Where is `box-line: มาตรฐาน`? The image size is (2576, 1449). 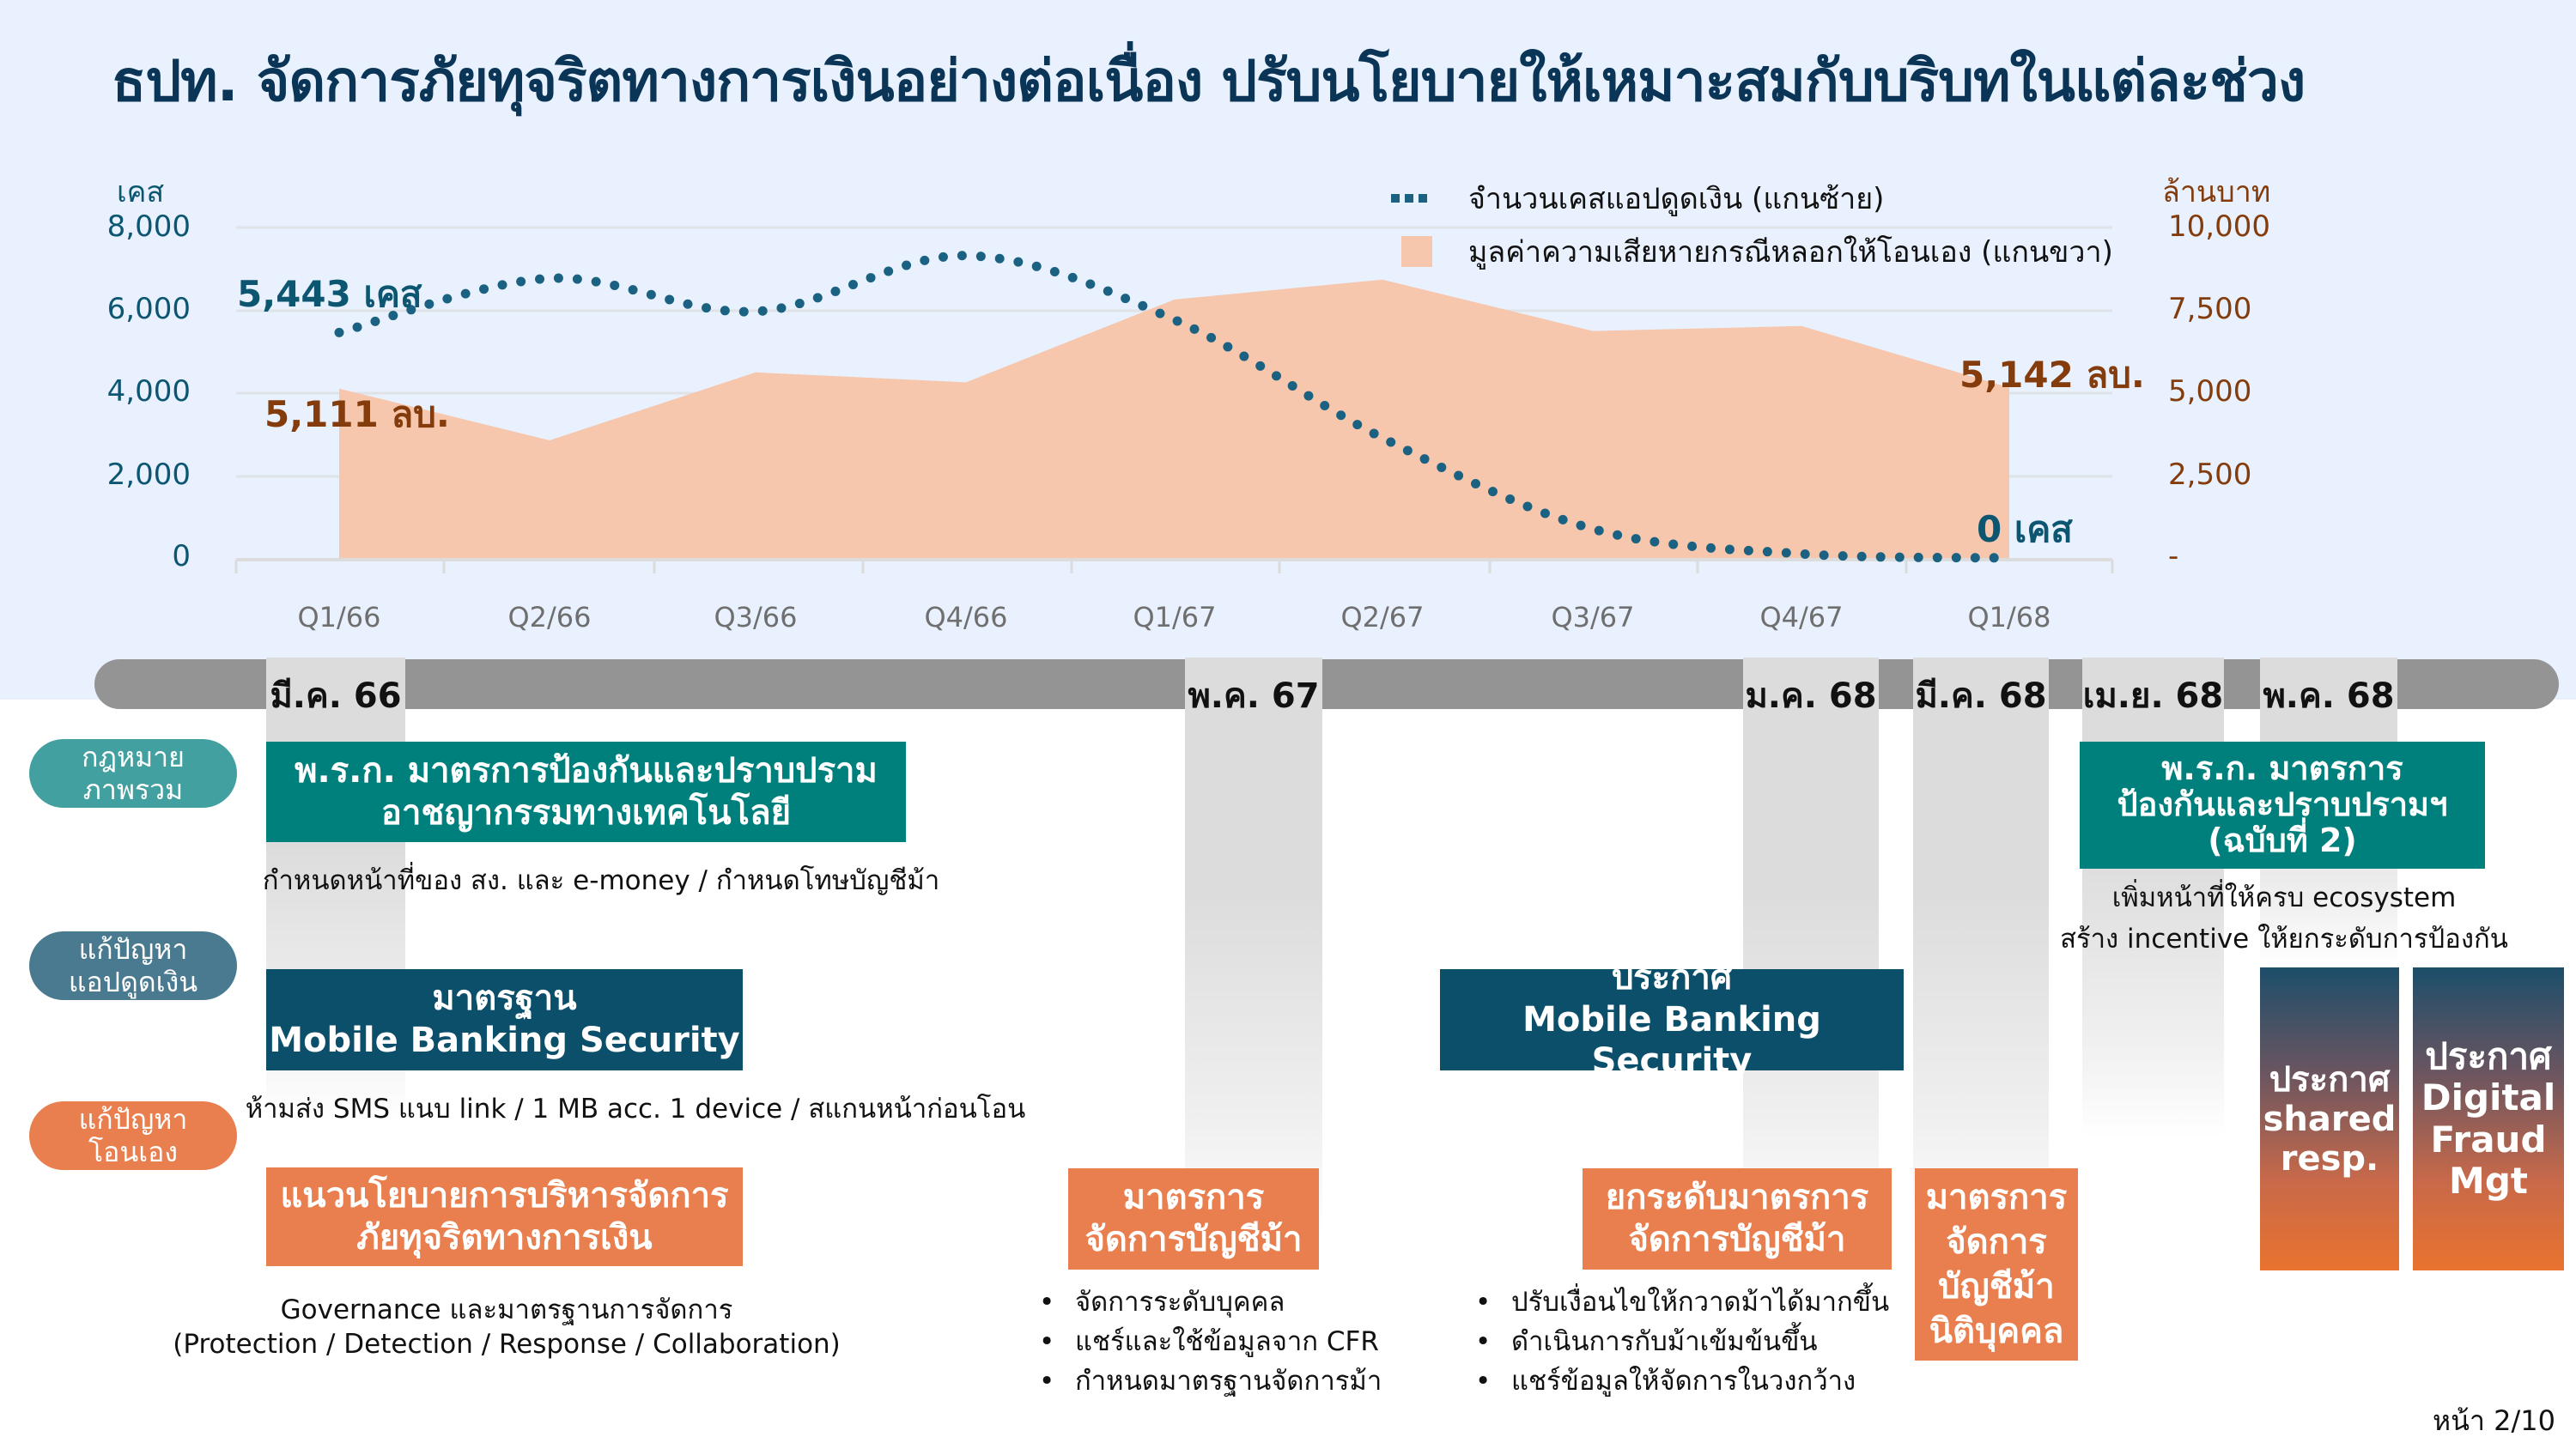 box-line: มาตรฐาน is located at coordinates (505, 999).